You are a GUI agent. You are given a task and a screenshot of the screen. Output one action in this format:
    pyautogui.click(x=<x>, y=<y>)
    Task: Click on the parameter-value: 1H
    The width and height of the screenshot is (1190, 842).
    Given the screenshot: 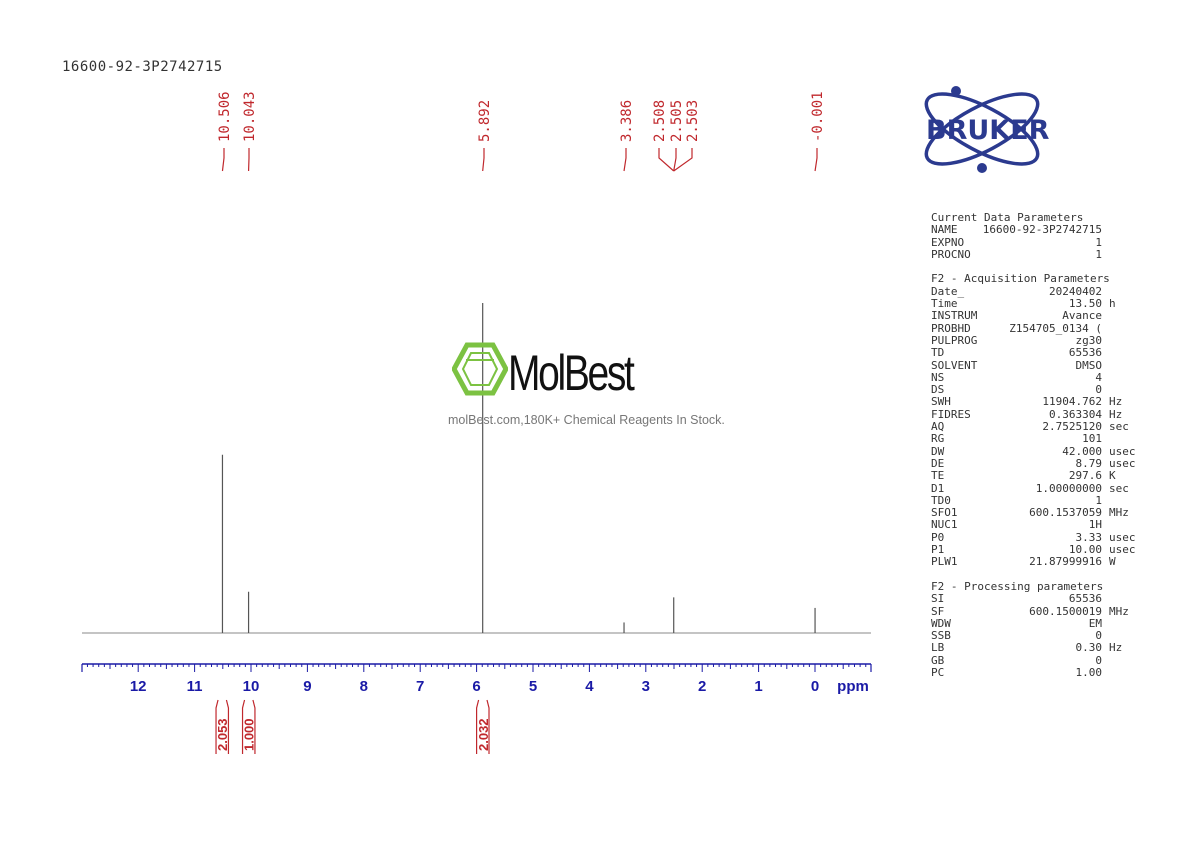 What is the action you would take?
    pyautogui.click(x=1095, y=525)
    